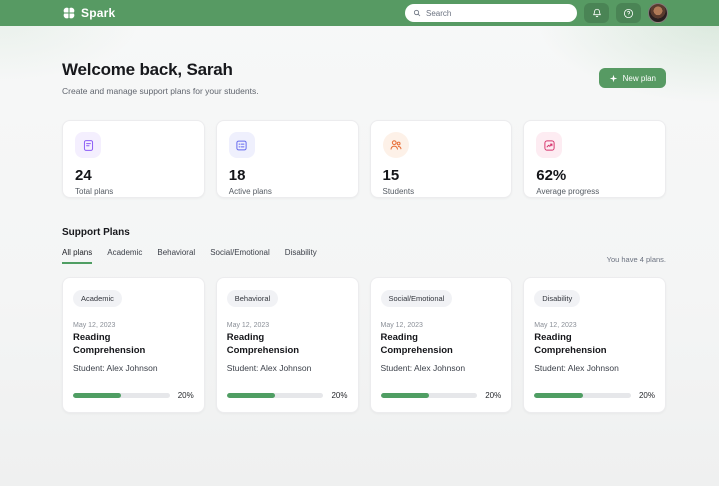  I want to click on stat-label: Average progress, so click(568, 191).